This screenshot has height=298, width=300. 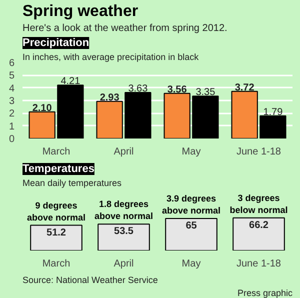 I want to click on data-label: 53.5, so click(x=124, y=232).